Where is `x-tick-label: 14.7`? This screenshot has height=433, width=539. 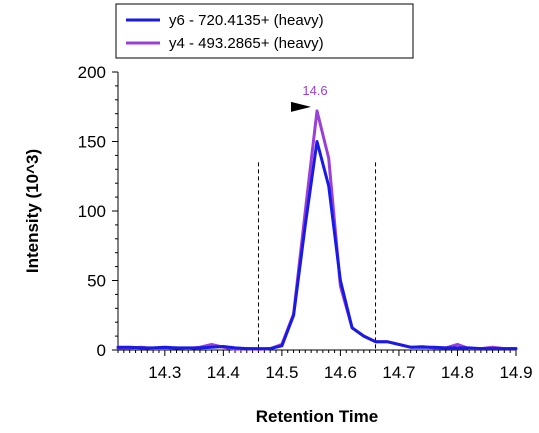
x-tick-label: 14.7 is located at coordinates (398, 372).